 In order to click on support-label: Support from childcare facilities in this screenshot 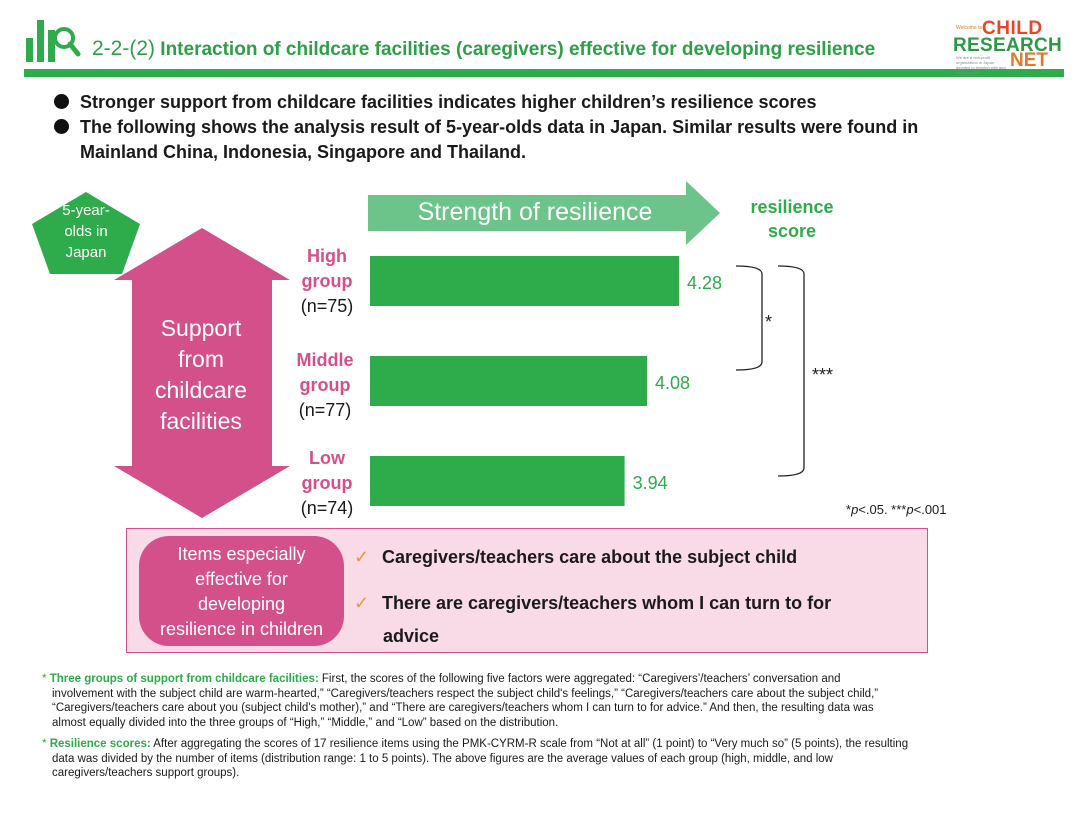, I will do `click(201, 375)`.